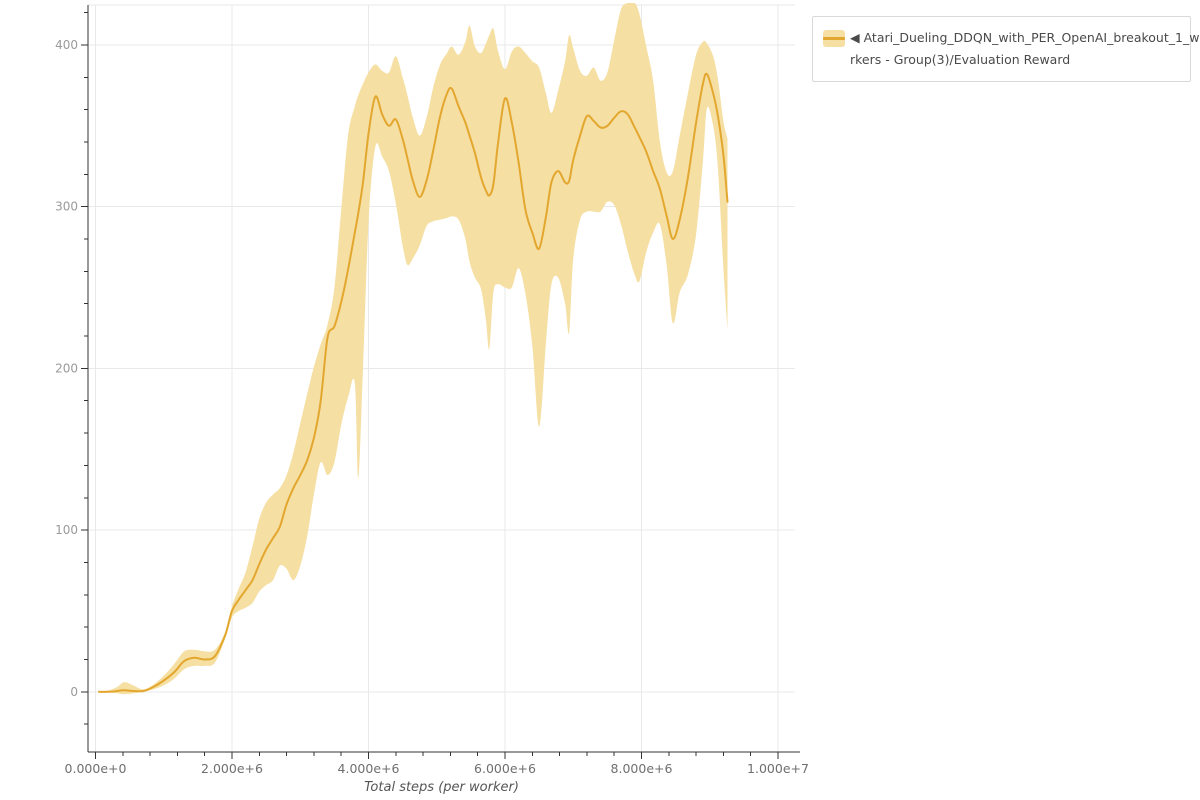  I want to click on y-tick-label: 0, so click(74, 692).